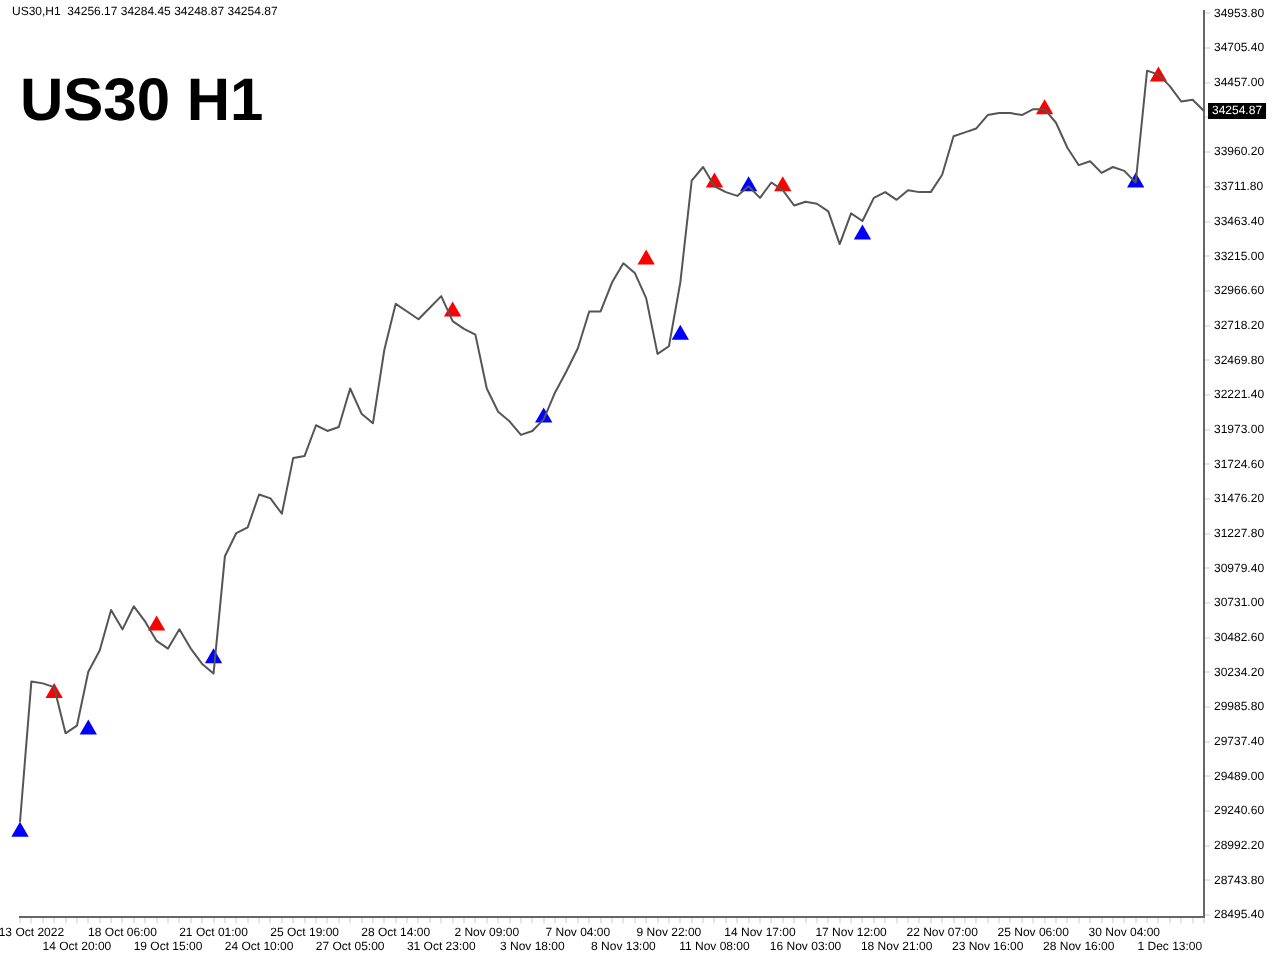 This screenshot has height=960, width=1280. Describe the element at coordinates (142, 101) in the screenshot. I see `text: US30 H1` at that location.